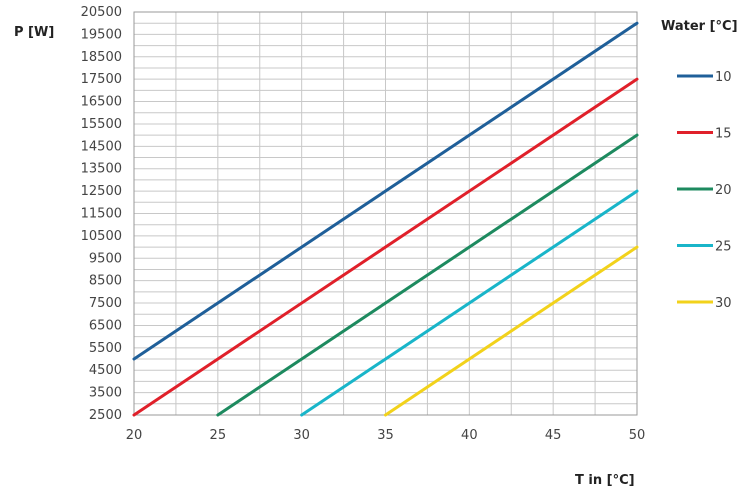 The width and height of the screenshot is (753, 490). Describe the element at coordinates (605, 480) in the screenshot. I see `x-axis-title: T in [°C]` at that location.